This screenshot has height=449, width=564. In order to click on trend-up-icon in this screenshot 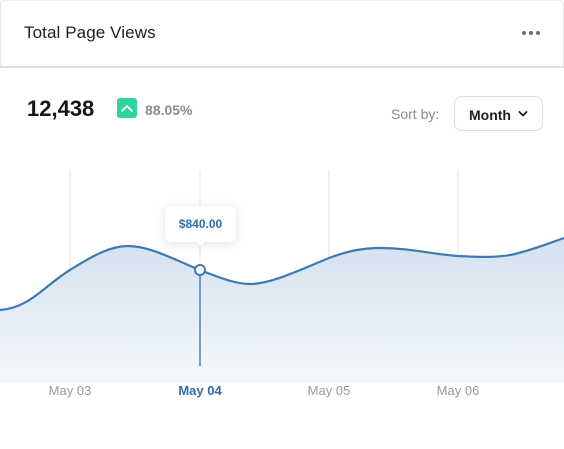, I will do `click(127, 108)`.